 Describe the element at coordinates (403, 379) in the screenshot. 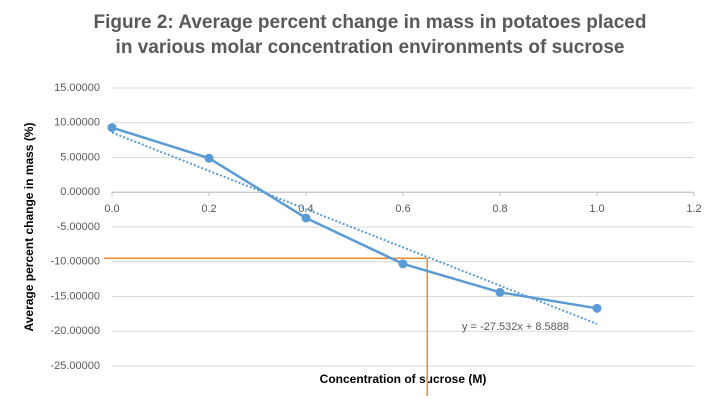

I see `x-axis-title: Concentration of sucrose (M)` at that location.